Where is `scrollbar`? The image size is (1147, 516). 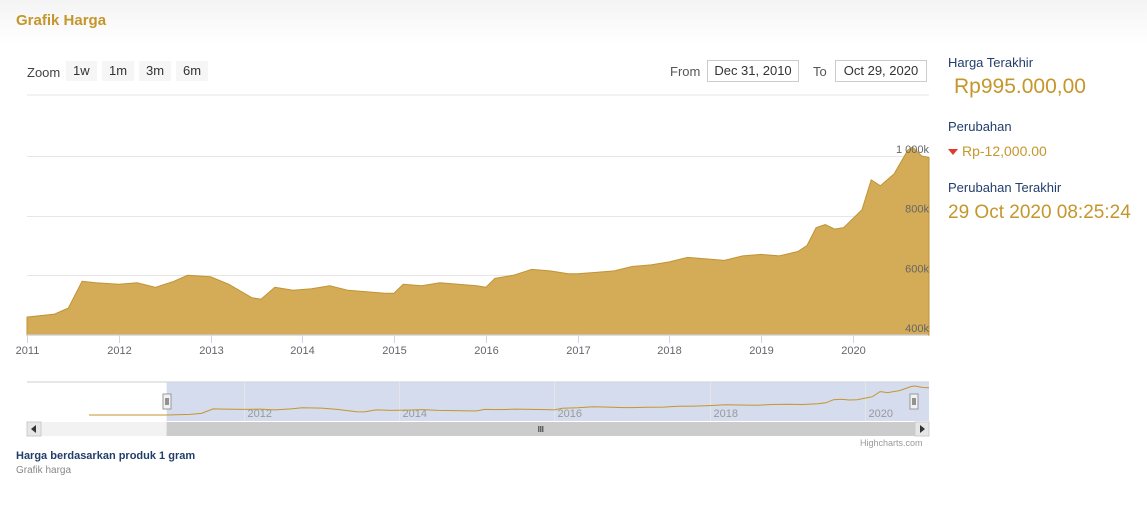 scrollbar is located at coordinates (478, 429).